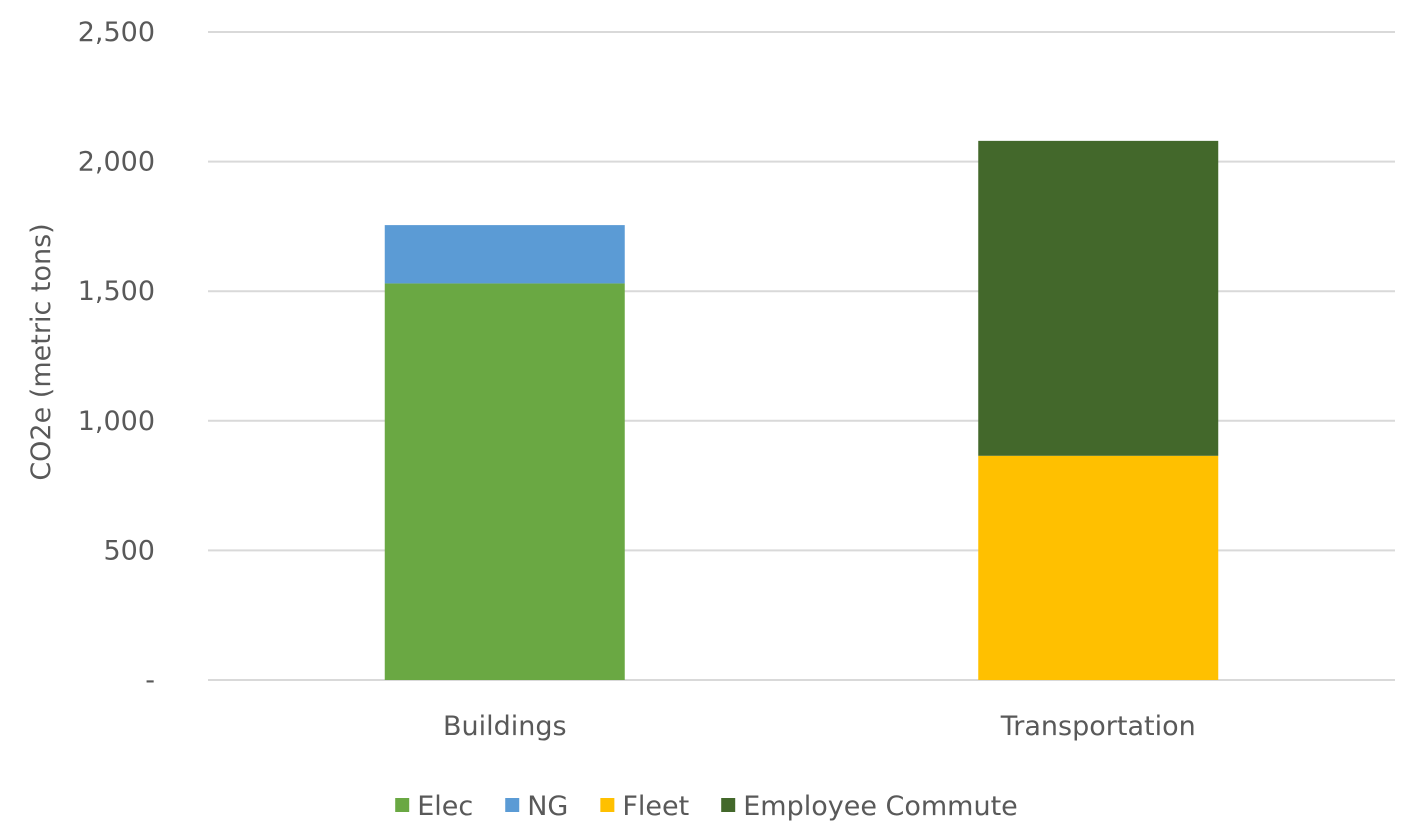 This screenshot has height=830, width=1413. Describe the element at coordinates (445, 806) in the screenshot. I see `legend-label: Elec` at that location.